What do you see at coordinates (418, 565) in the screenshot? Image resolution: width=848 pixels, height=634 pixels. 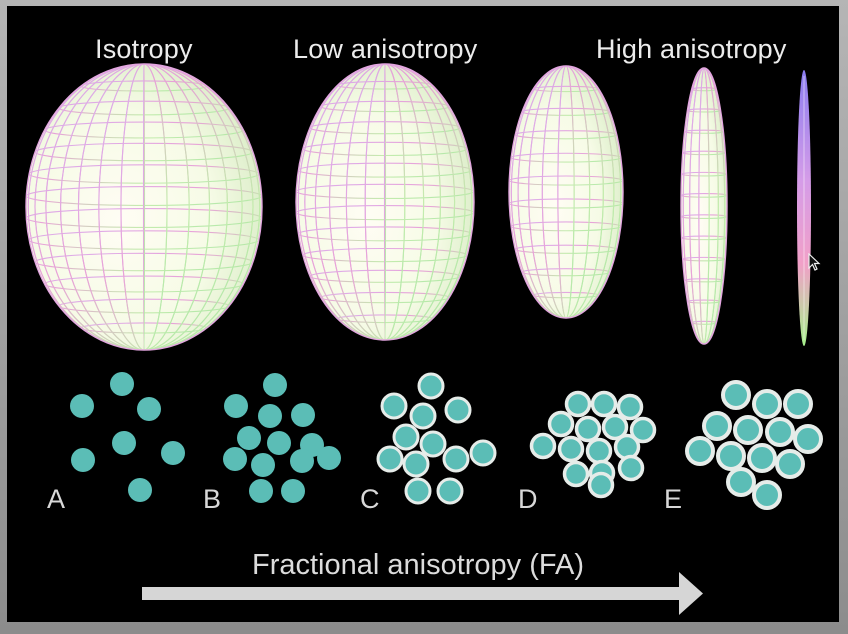 I see `fa-axis-label: Fractional anisotropy (FA)` at bounding box center [418, 565].